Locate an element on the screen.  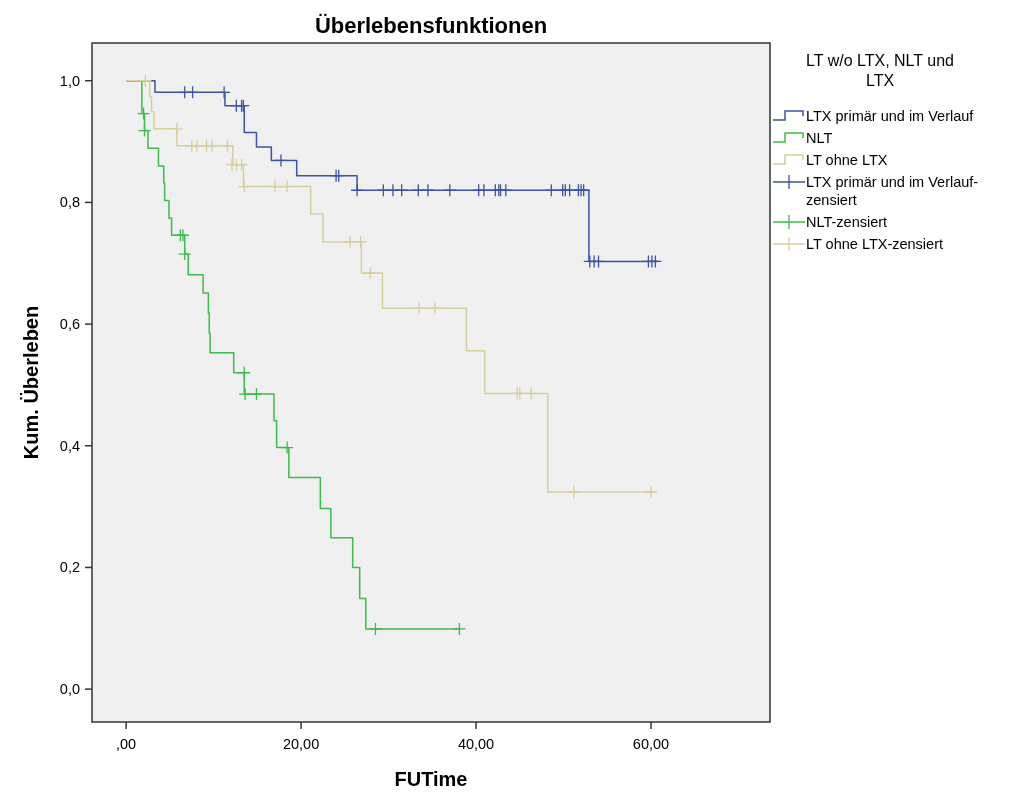
x-tick-label: 60,00 is located at coordinates (651, 744).